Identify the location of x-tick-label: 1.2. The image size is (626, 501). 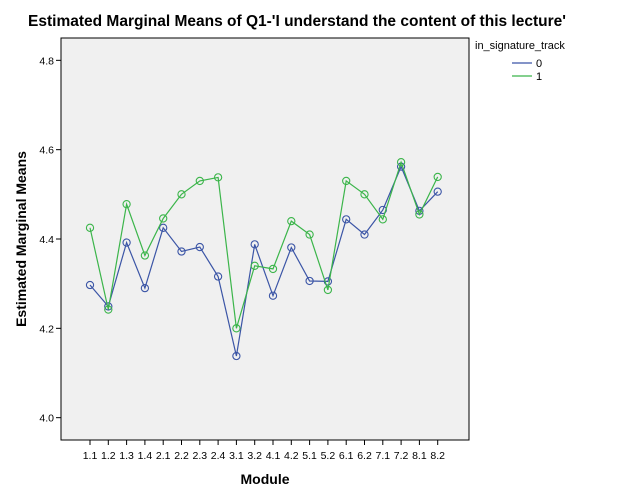
(108, 456).